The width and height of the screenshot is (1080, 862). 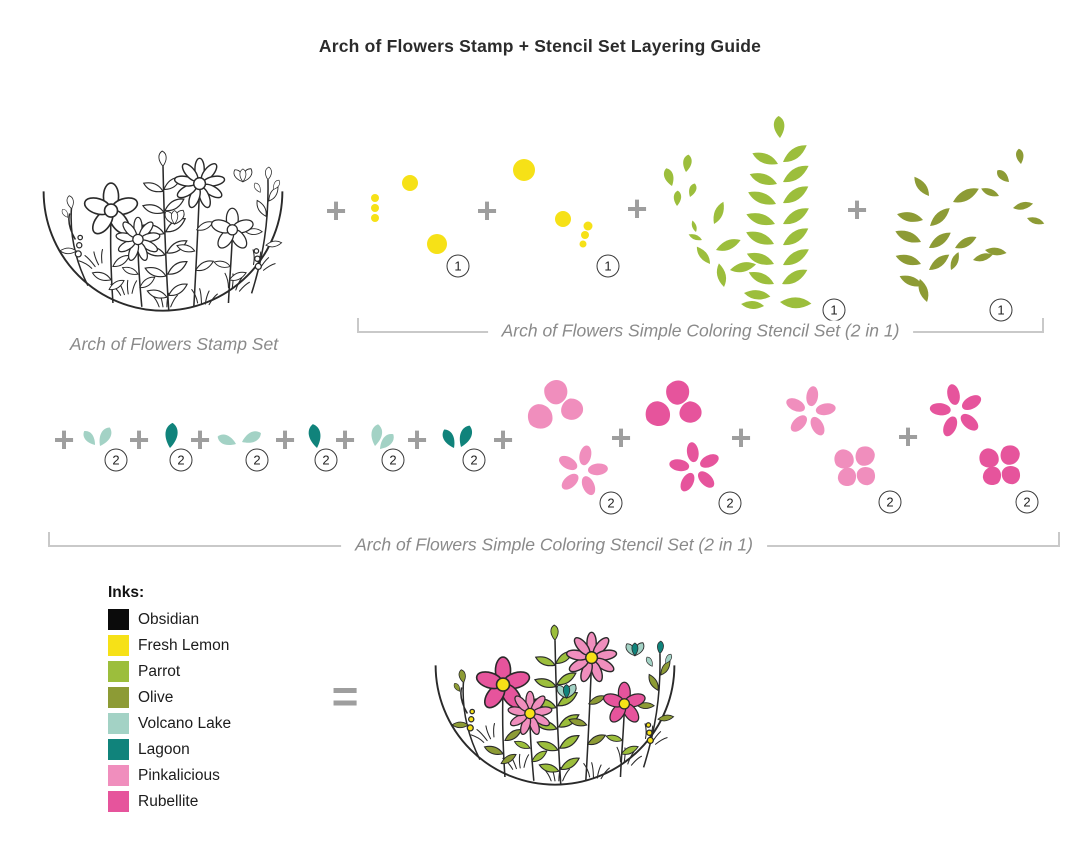 What do you see at coordinates (555, 699) in the screenshot?
I see `finished-colored-illustration` at bounding box center [555, 699].